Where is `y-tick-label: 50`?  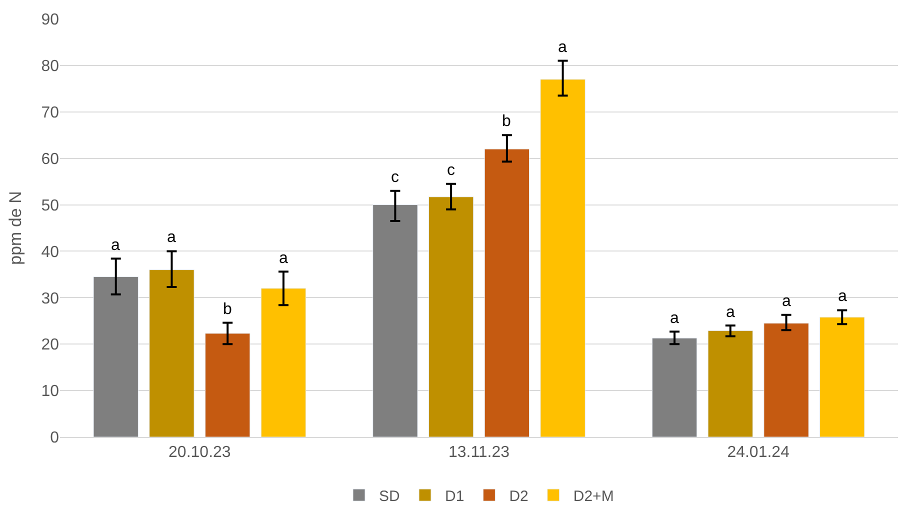 y-tick-label: 50 is located at coordinates (50, 205).